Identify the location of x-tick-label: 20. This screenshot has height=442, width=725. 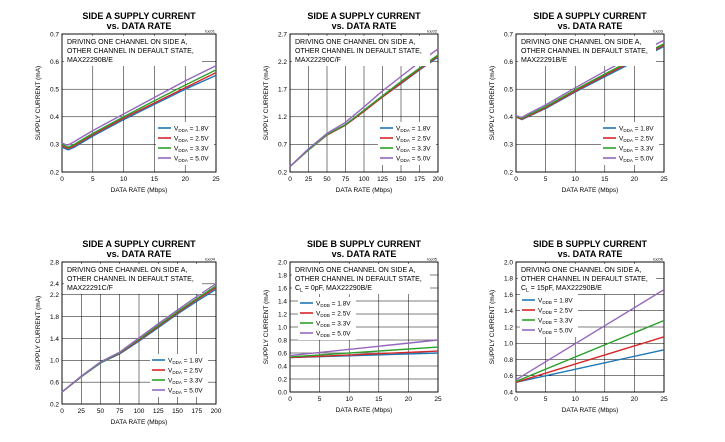
(409, 399).